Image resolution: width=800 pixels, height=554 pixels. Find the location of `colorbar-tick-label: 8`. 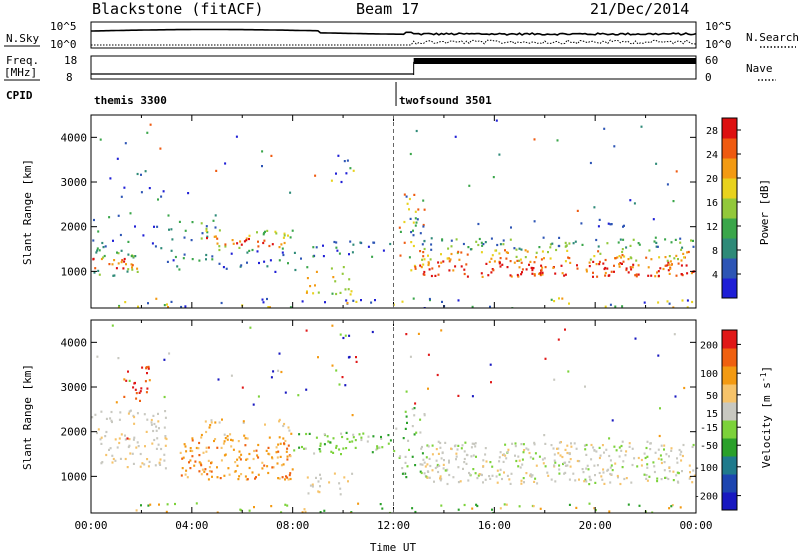

colorbar-tick-label: 8 is located at coordinates (715, 251).